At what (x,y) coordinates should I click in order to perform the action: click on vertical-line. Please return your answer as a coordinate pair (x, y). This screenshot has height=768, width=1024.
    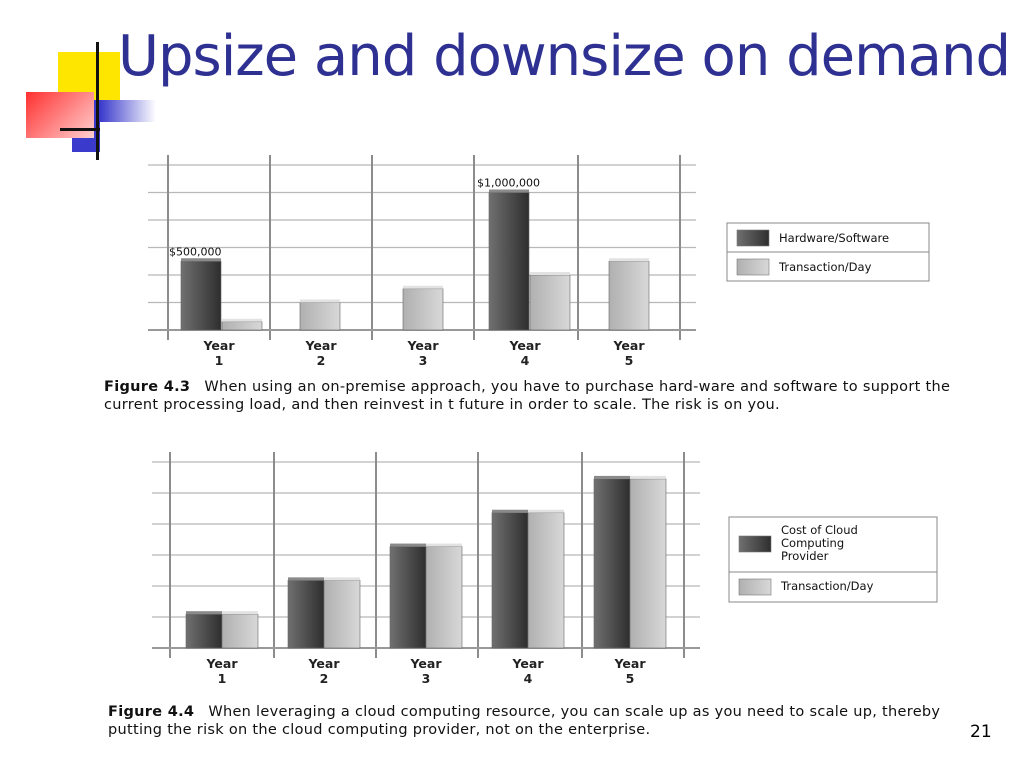
    Looking at the image, I should click on (97, 101).